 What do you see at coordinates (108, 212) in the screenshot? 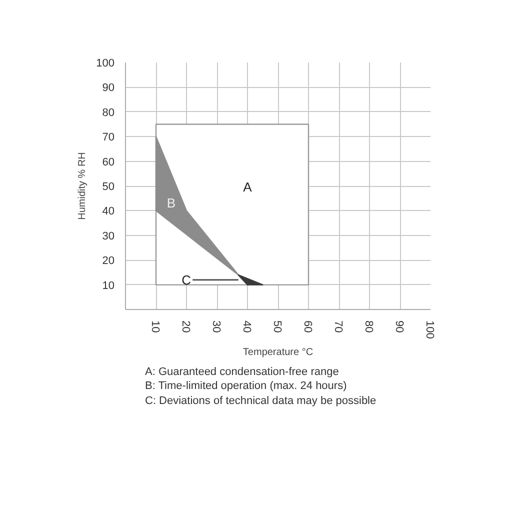
I see `y-tick-label: 40` at bounding box center [108, 212].